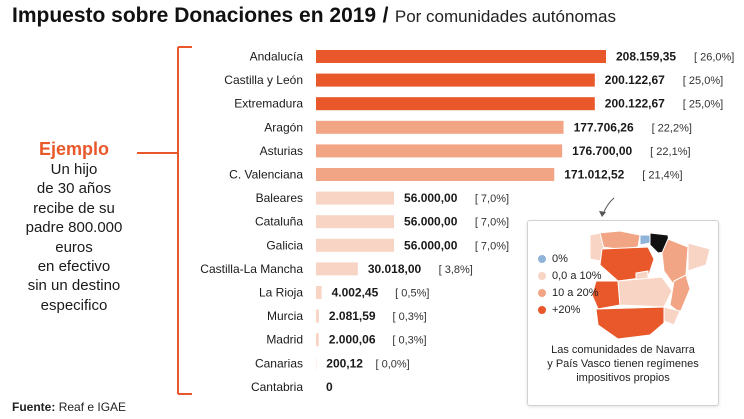 Image resolution: width=744 pixels, height=419 pixels. What do you see at coordinates (505, 16) in the screenshot?
I see `title-subtitle: Por comunidades autónomas` at bounding box center [505, 16].